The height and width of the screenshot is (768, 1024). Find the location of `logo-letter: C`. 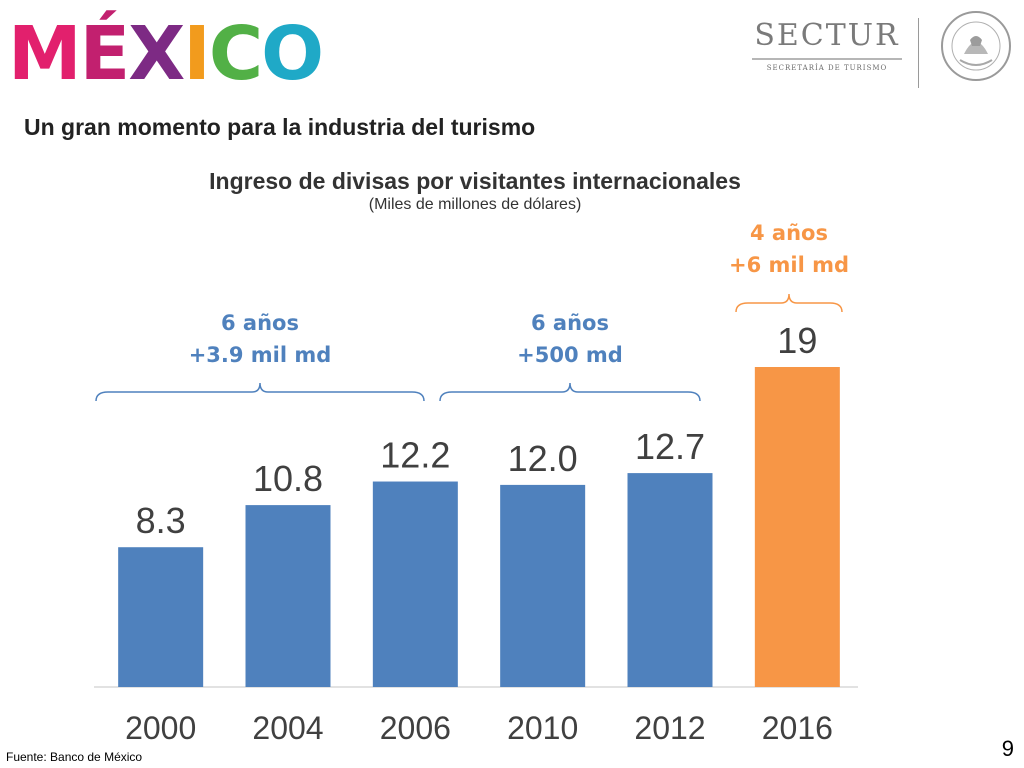

logo-letter: C is located at coordinates (235, 54).